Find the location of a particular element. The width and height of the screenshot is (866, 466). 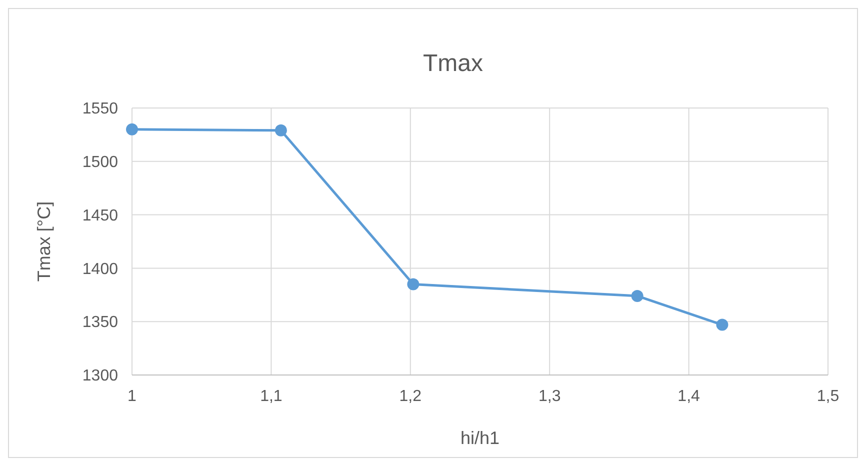

y-tick-label: 1350 is located at coordinates (100, 323).